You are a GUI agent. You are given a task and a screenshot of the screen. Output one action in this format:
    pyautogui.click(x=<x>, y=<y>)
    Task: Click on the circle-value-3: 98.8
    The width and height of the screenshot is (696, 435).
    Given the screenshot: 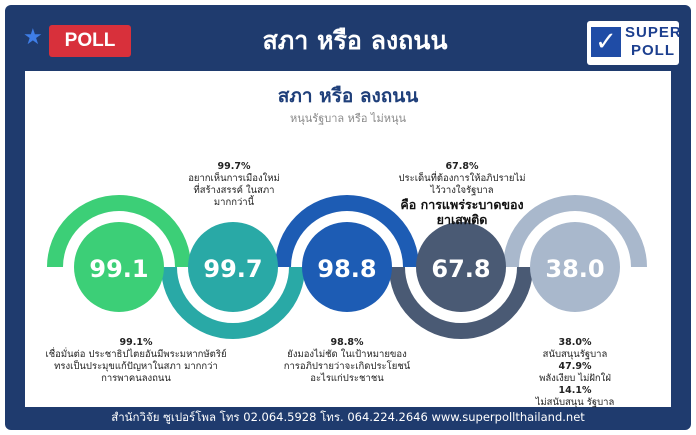 What is the action you would take?
    pyautogui.click(x=346, y=269)
    